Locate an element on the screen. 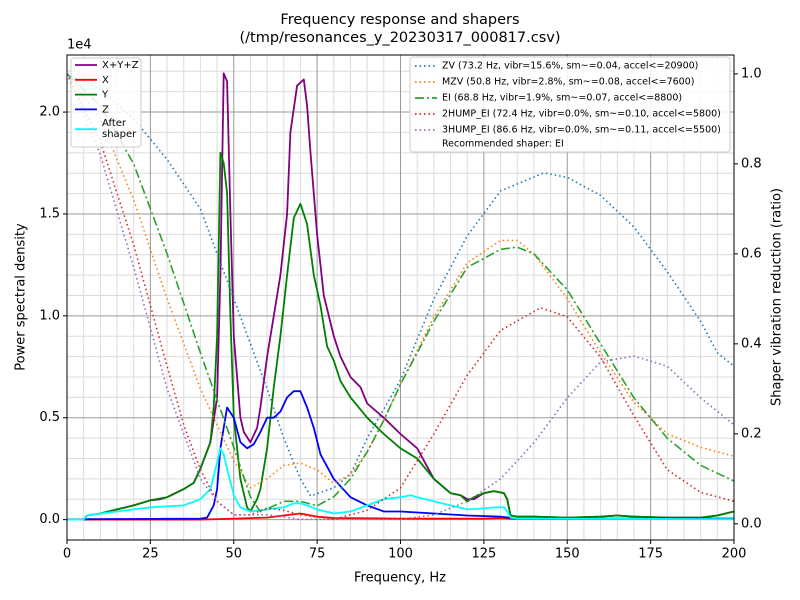 The image size is (800, 600). chart-title: Frequency response and shapers is located at coordinates (399, 20).